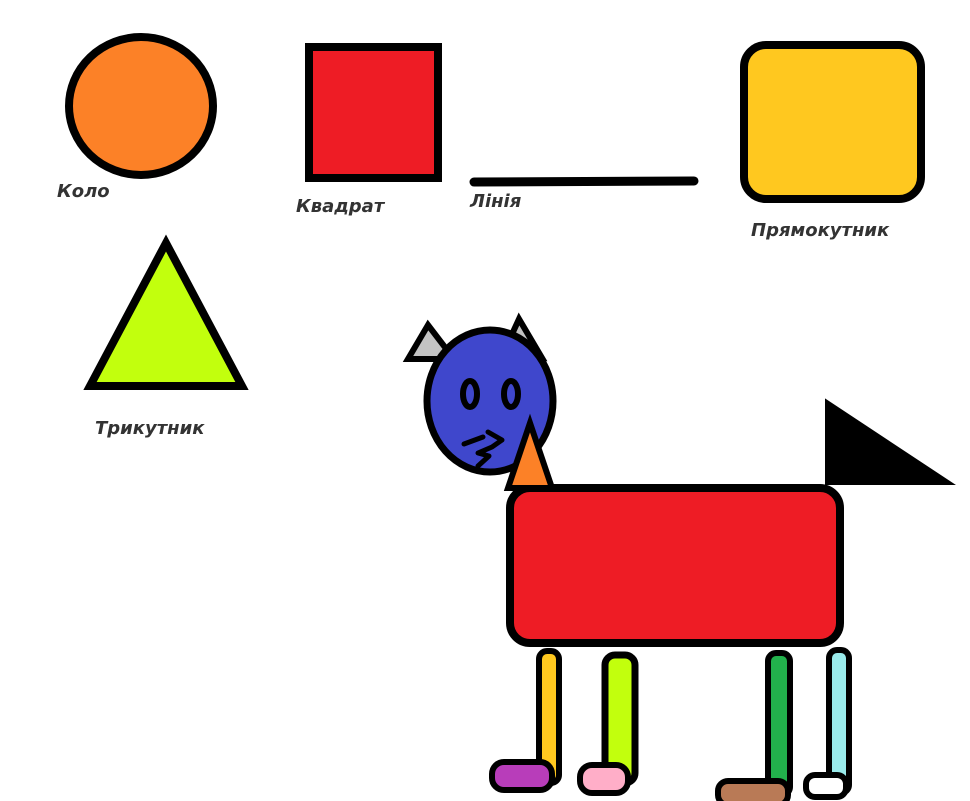 The height and width of the screenshot is (801, 970). Describe the element at coordinates (495, 201) in the screenshot. I see `line-label: Лінія` at that location.